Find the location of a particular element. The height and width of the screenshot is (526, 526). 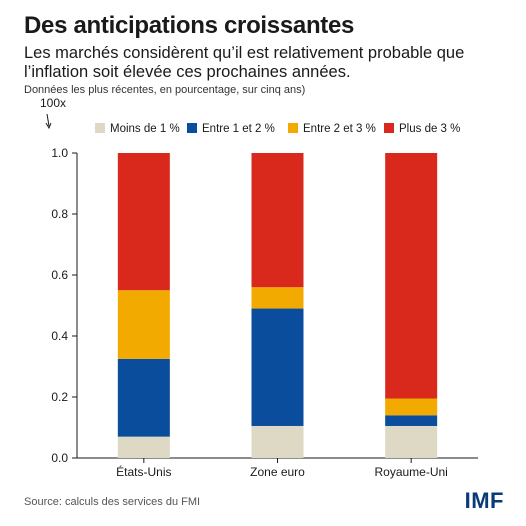

legend-label: Entre 2 et 3 % is located at coordinates (339, 129).